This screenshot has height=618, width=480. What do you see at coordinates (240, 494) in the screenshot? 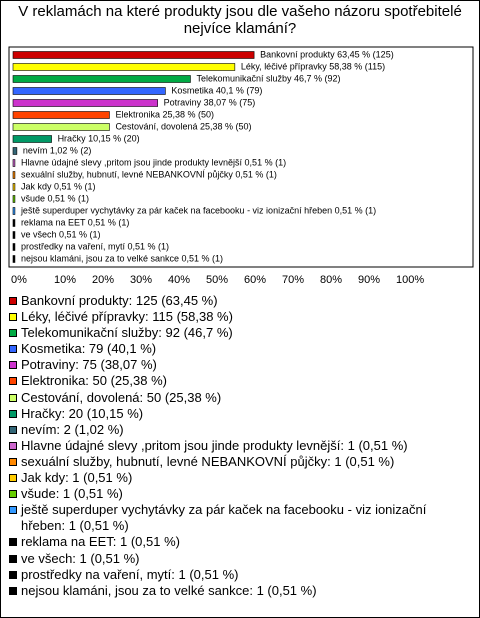
I see `legend-item: všude: 1 (0,51 %)` at bounding box center [240, 494].